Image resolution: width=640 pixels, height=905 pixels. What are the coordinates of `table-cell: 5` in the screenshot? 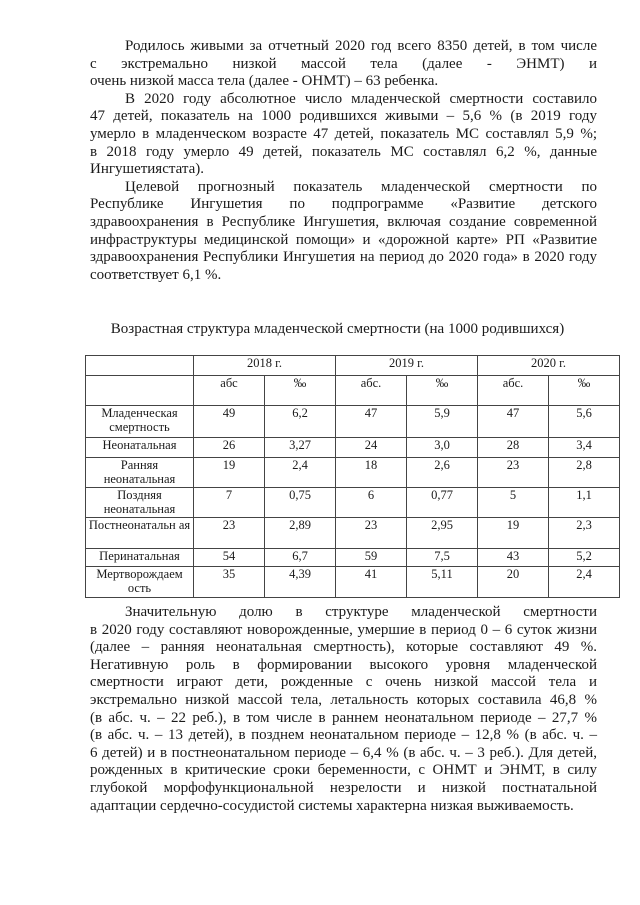 It's located at (513, 502).